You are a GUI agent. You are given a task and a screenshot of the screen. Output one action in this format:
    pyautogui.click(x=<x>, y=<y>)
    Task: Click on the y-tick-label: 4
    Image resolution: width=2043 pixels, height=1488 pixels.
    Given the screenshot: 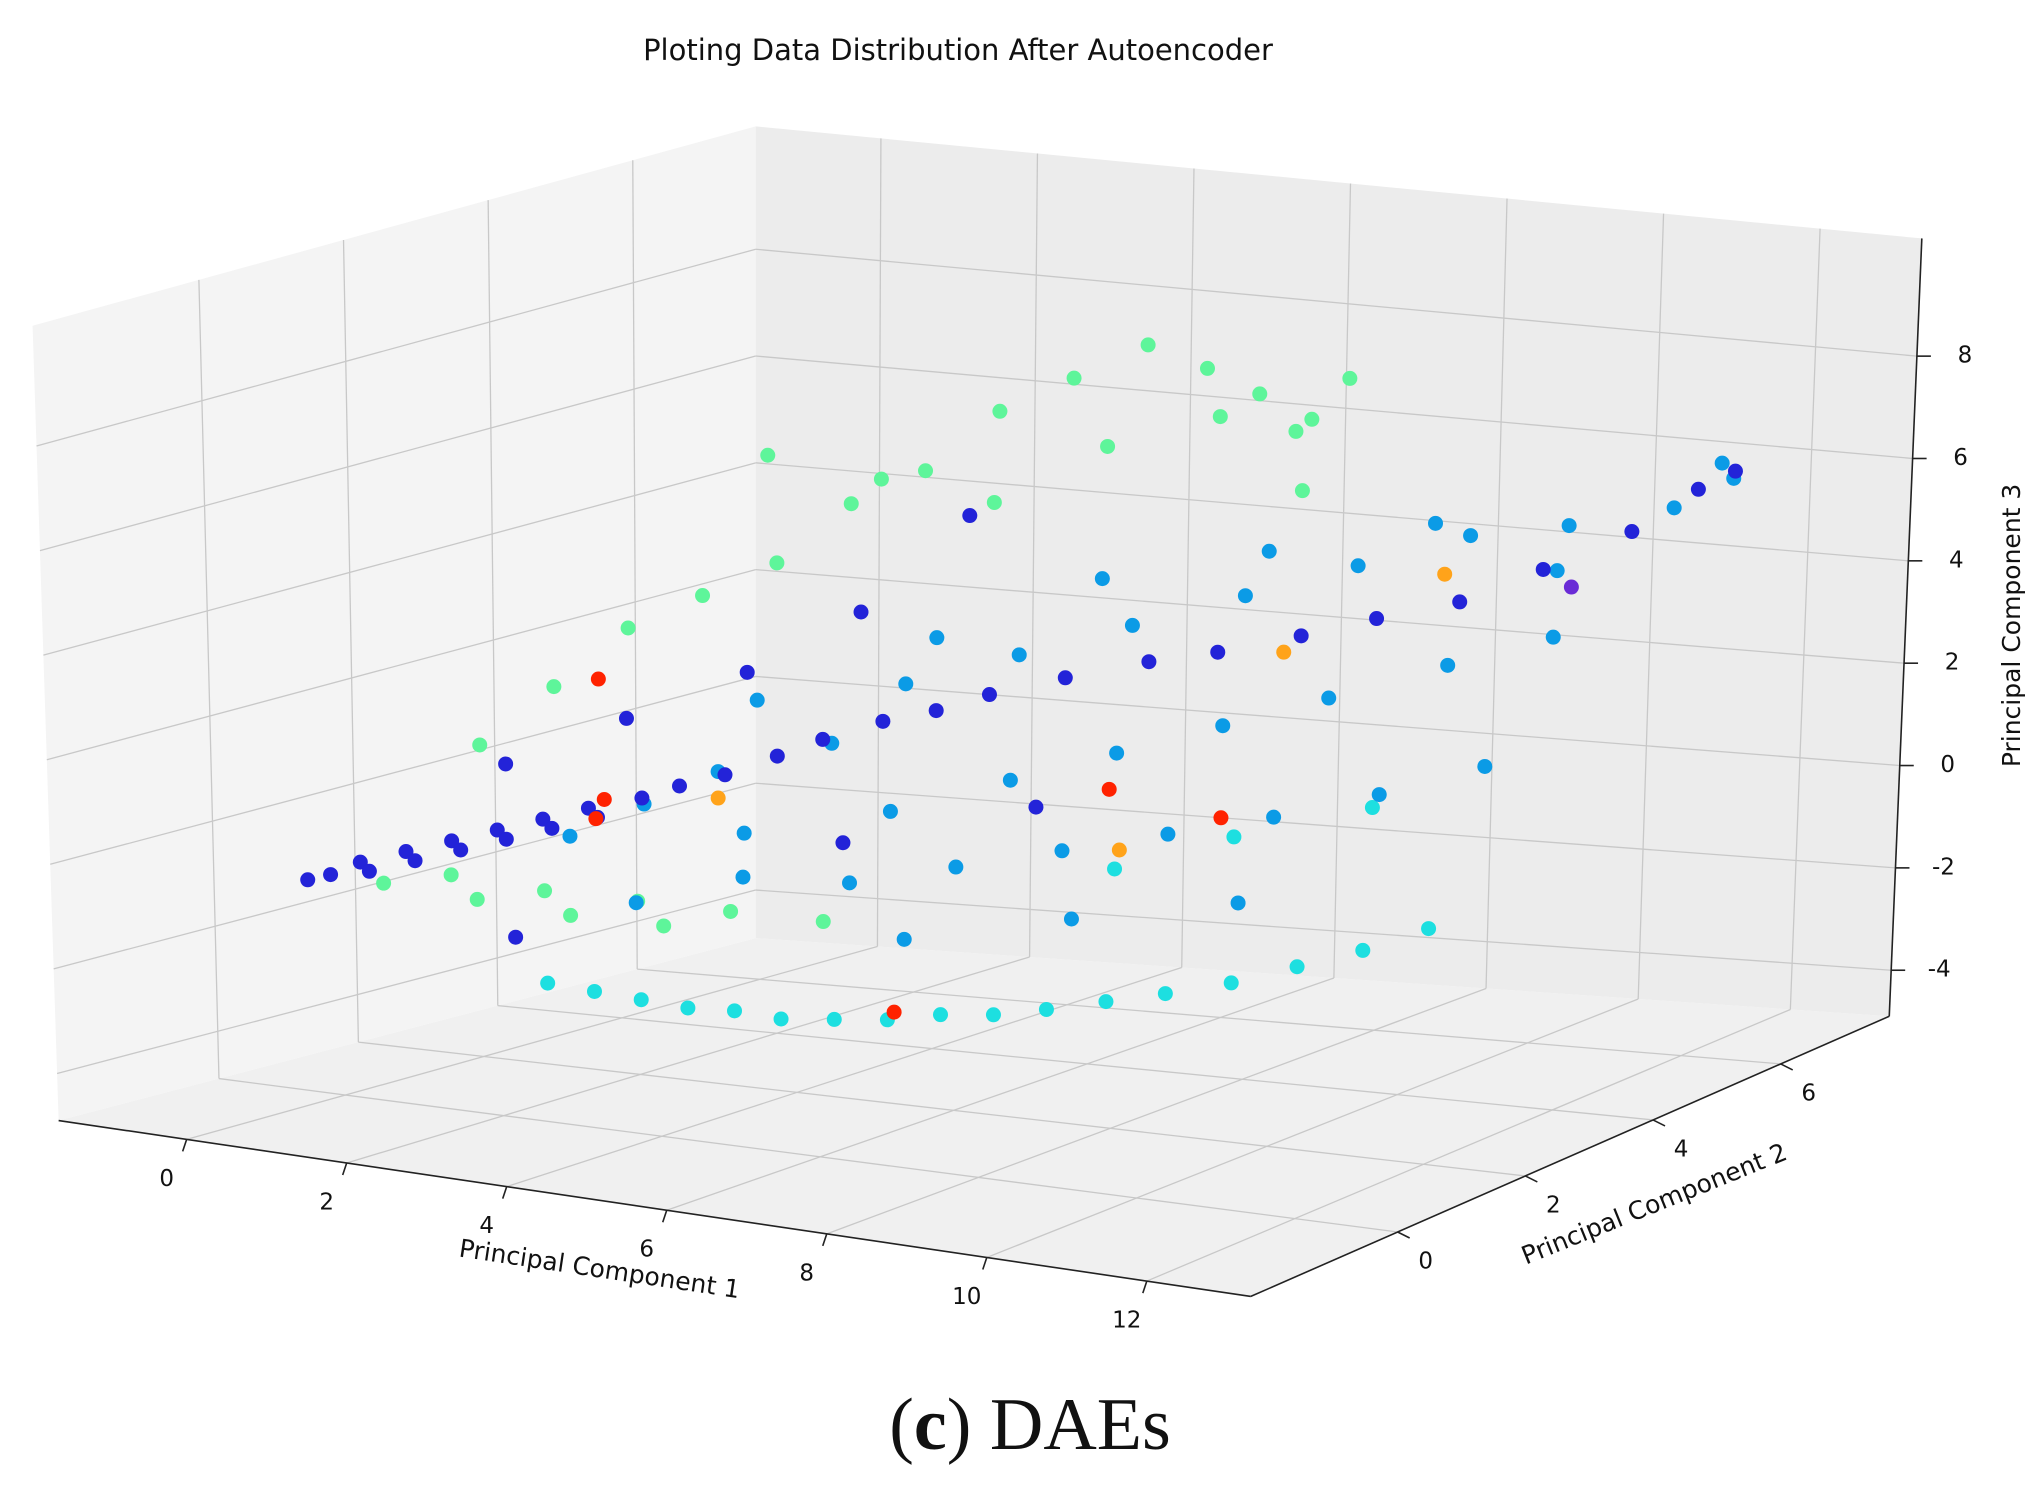 What is the action you would take?
    pyautogui.click(x=1681, y=1149)
    